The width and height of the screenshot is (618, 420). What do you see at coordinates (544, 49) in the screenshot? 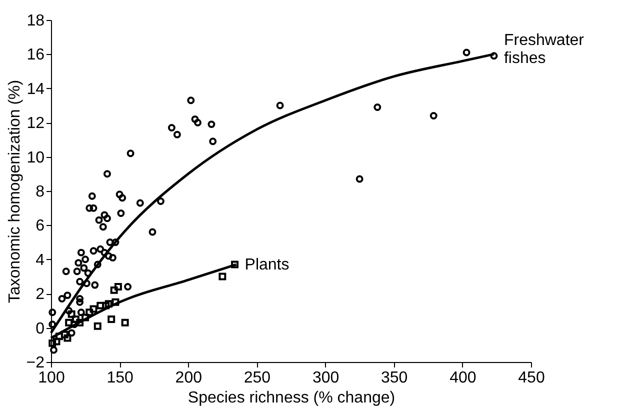
I see `series-label: Freshwater fishes` at bounding box center [544, 49].